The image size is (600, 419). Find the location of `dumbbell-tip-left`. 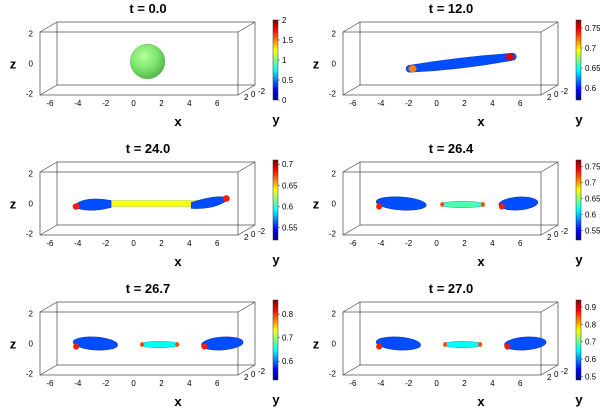

dumbbell-tip-left is located at coordinates (76, 206).